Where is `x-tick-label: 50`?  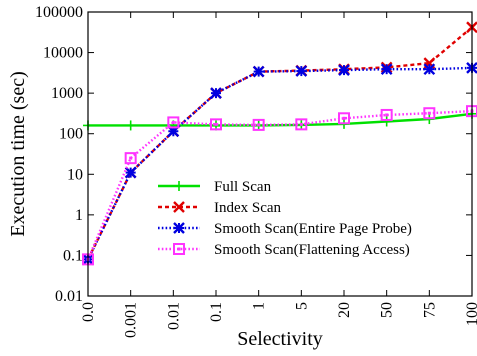
x-tick-label: 50 is located at coordinates (387, 310).